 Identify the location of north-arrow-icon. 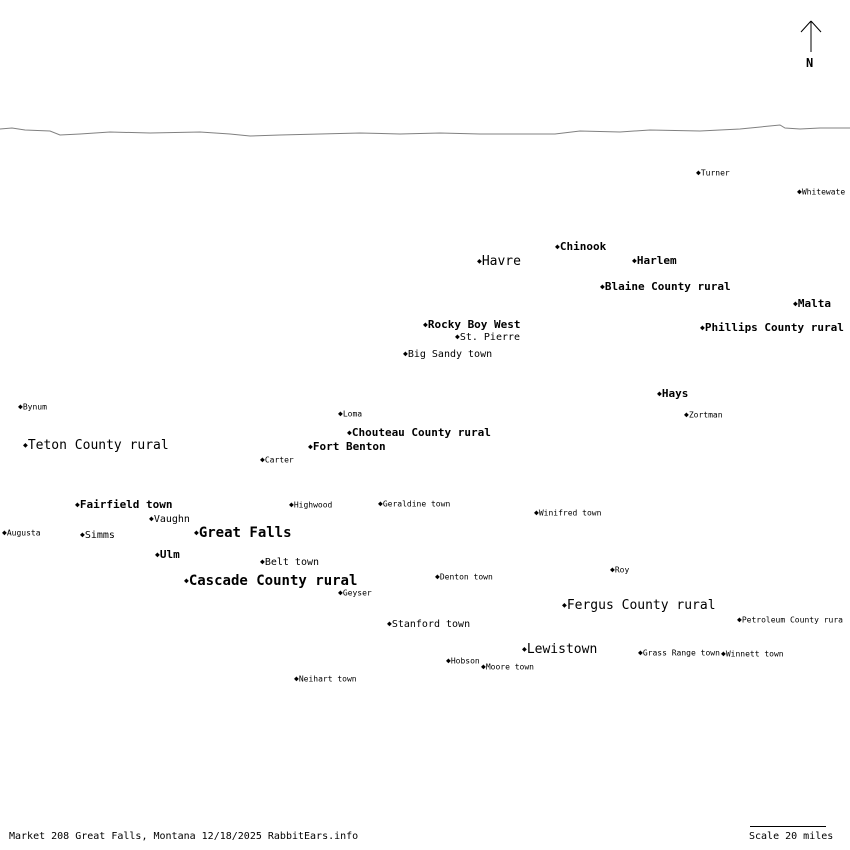
(811, 36).